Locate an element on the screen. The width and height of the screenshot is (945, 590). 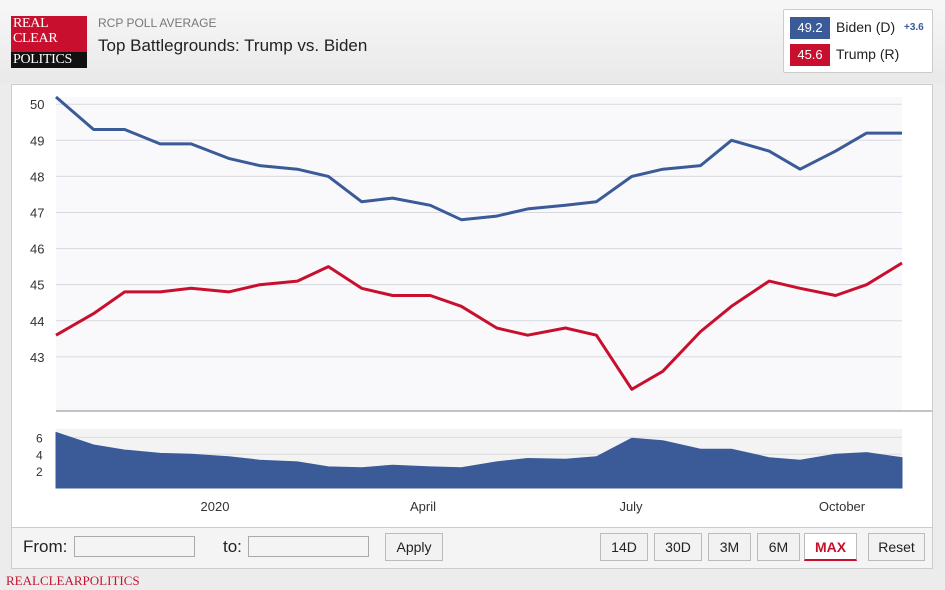
logo-line-clear: CLEAR is located at coordinates (35, 38).